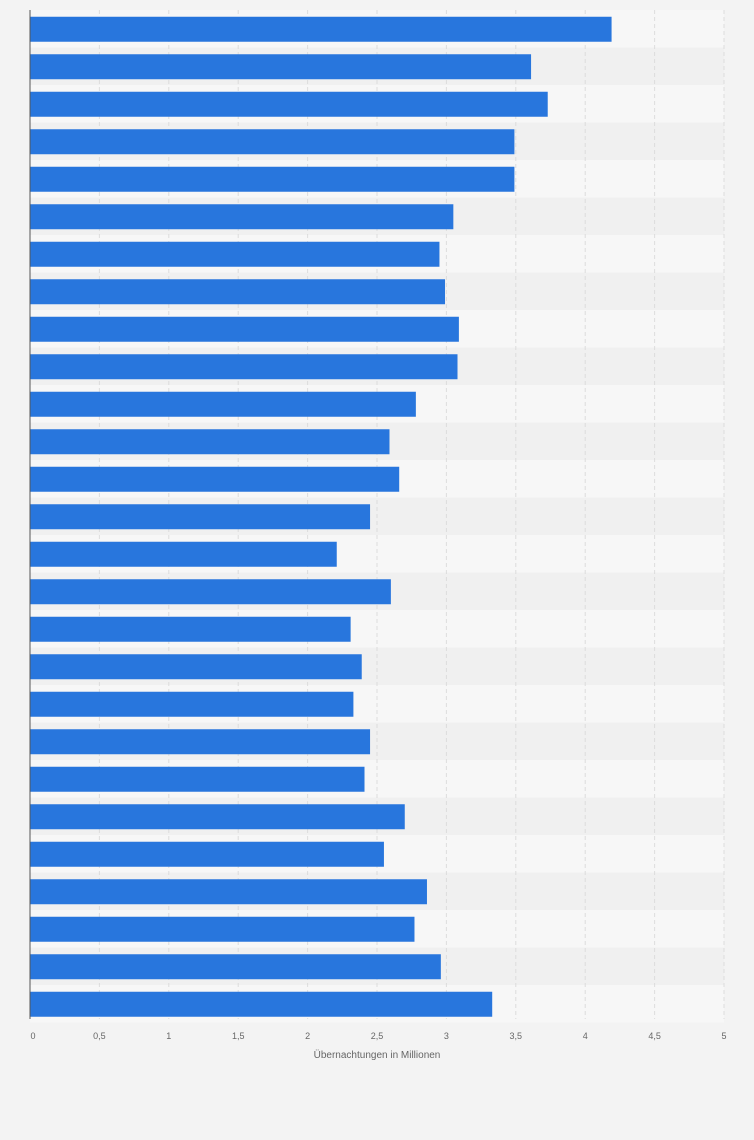 The image size is (754, 1140). What do you see at coordinates (585, 1036) in the screenshot?
I see `x-tick-label: 4` at bounding box center [585, 1036].